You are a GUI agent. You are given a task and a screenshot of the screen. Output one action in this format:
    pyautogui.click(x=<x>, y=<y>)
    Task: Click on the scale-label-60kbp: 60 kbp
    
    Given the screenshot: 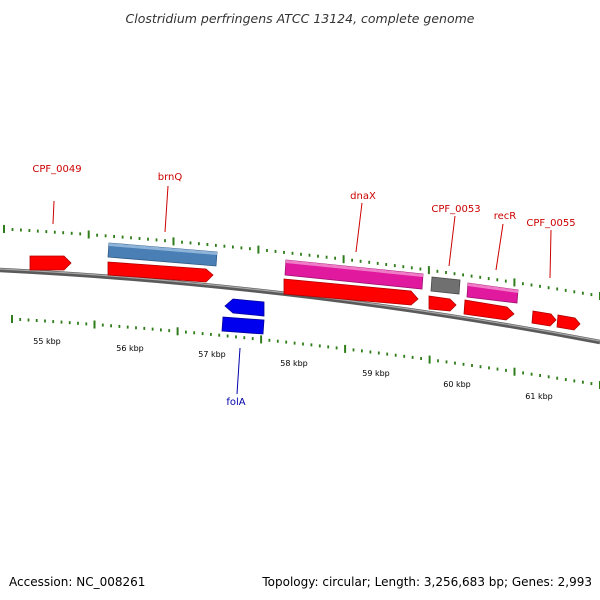 What is the action you would take?
    pyautogui.click(x=457, y=384)
    